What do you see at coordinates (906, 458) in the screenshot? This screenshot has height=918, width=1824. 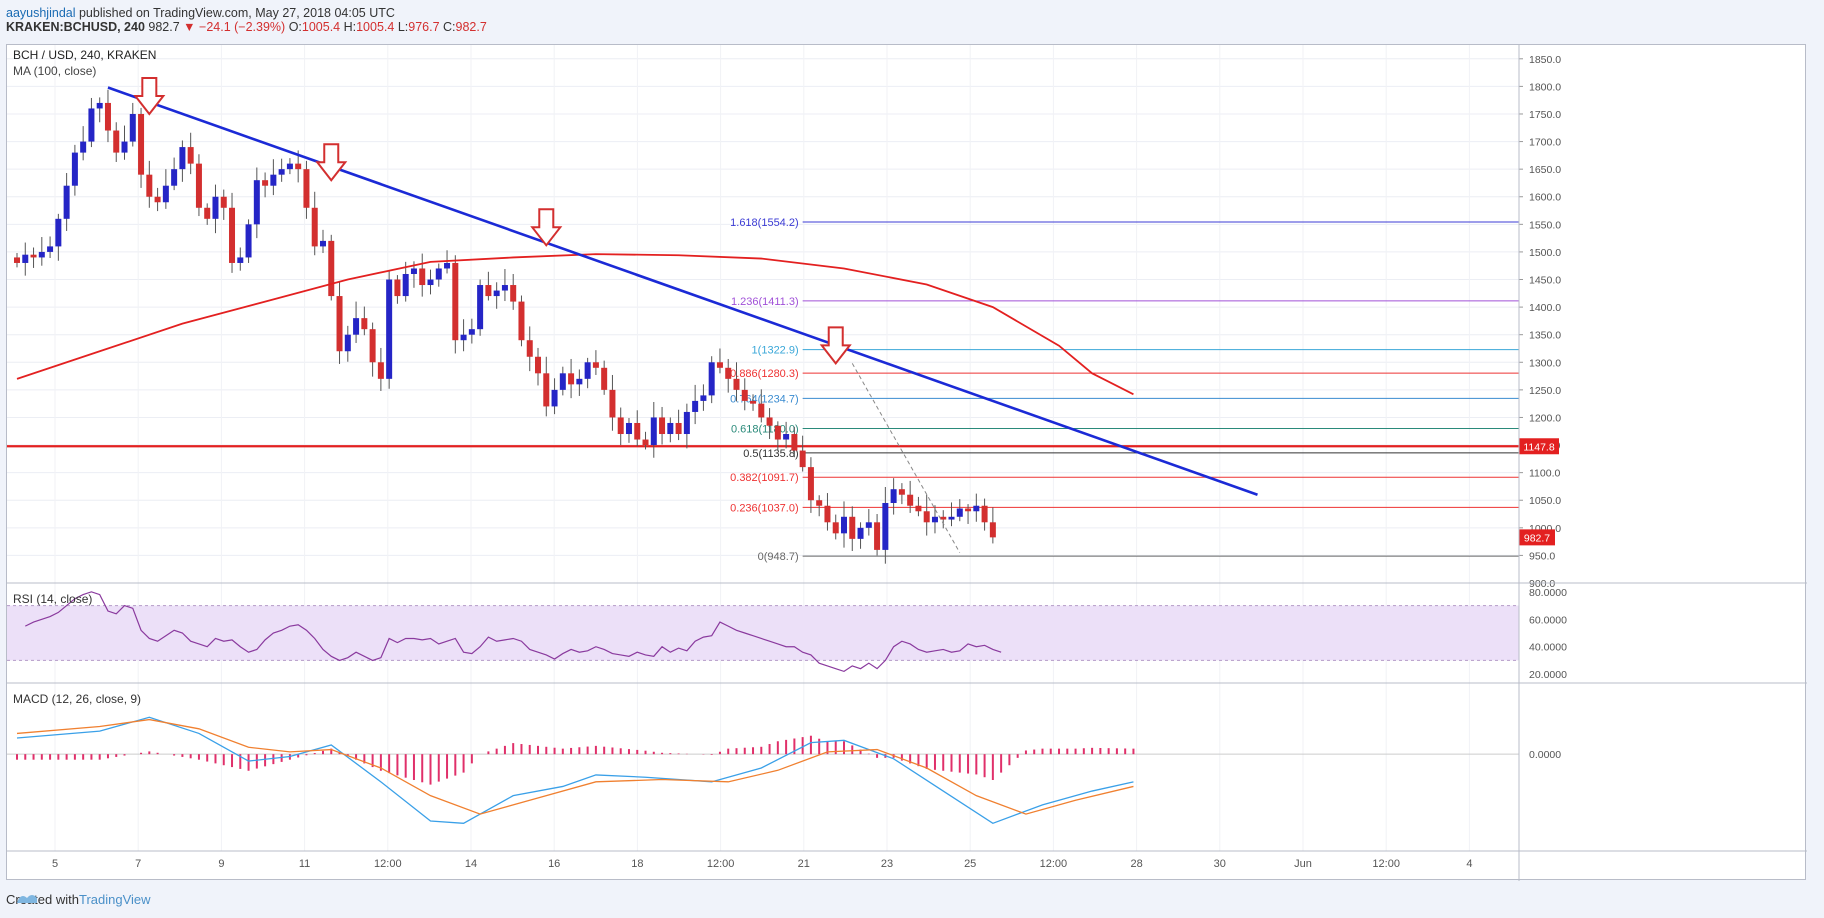 I see `swing-dashed-line` at bounding box center [906, 458].